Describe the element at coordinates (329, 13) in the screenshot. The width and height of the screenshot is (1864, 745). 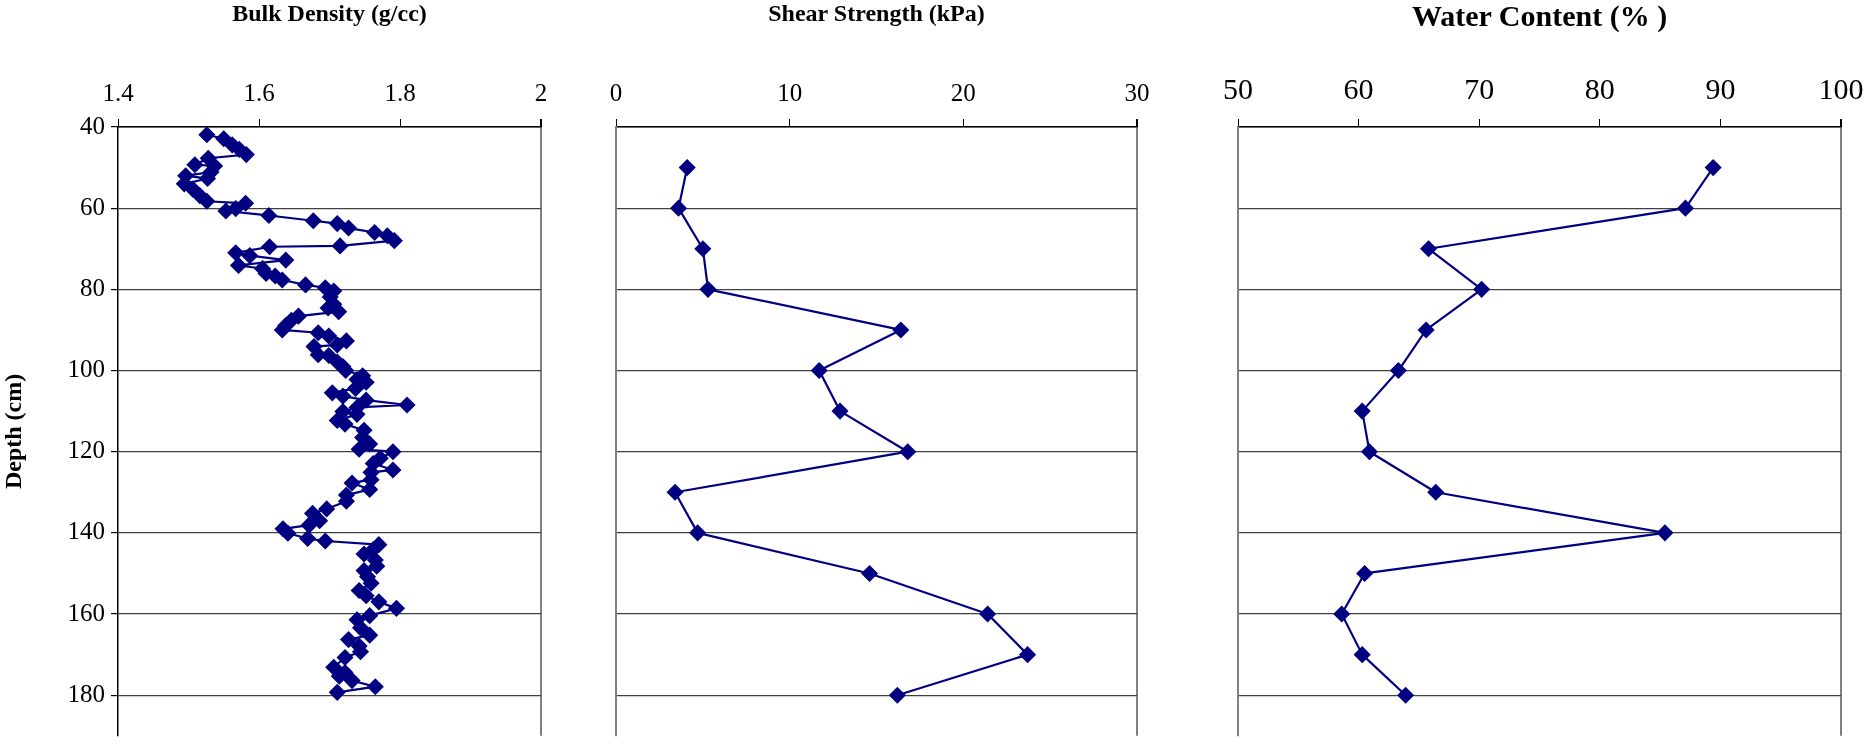
I see `x-axis-title: Bulk Density (g/cc)` at that location.